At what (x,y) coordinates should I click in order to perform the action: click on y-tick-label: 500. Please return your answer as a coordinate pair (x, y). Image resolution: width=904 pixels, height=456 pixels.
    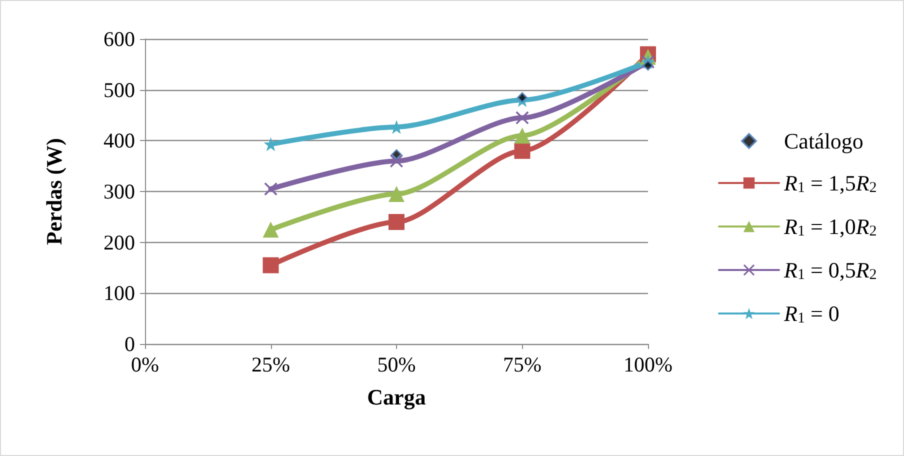
    Looking at the image, I should click on (119, 90).